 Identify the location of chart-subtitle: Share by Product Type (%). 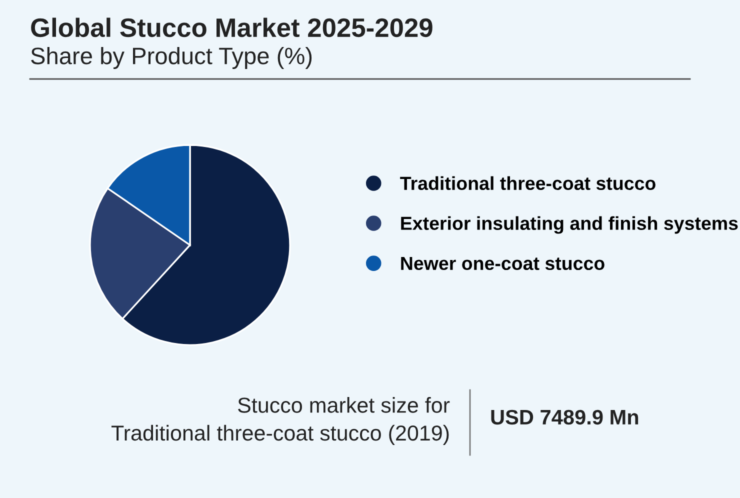
(171, 58).